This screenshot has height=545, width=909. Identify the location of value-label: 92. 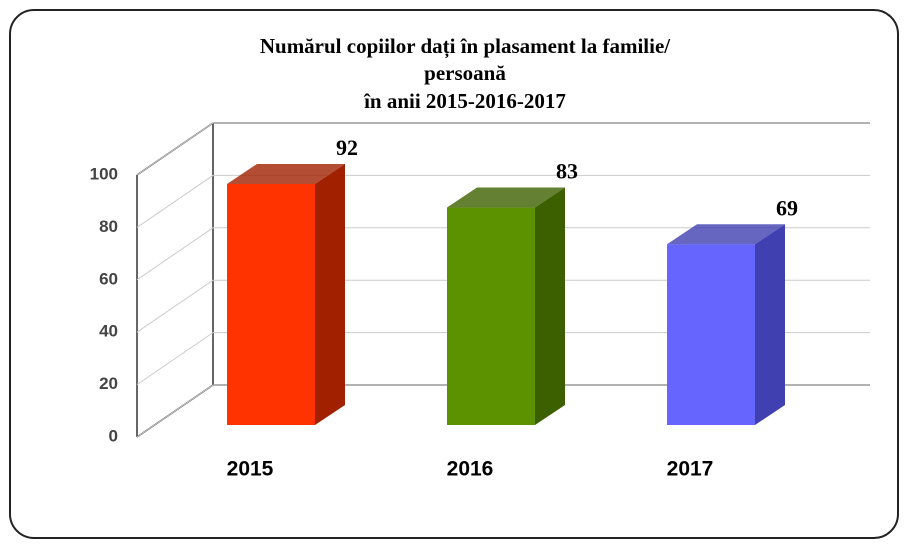
(347, 147).